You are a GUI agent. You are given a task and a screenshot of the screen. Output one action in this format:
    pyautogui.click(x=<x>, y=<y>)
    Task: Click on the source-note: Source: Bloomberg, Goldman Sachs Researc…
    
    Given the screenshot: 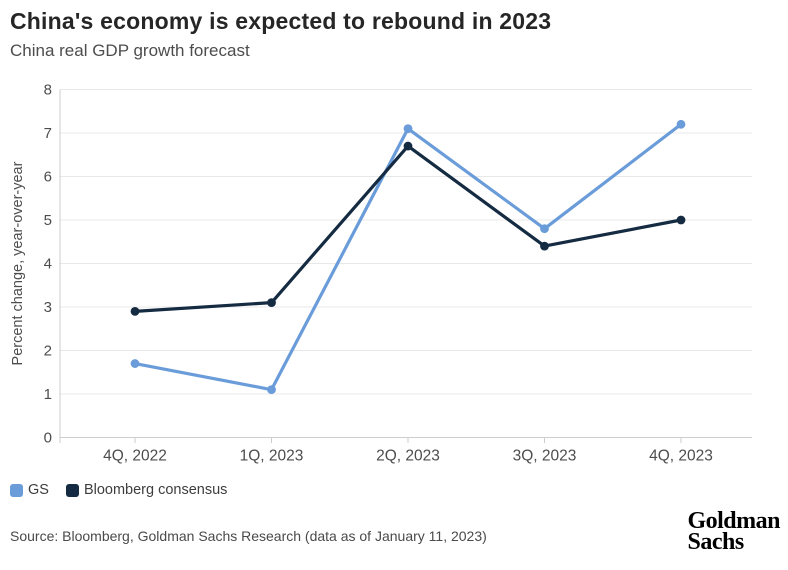 What is the action you would take?
    pyautogui.click(x=248, y=536)
    